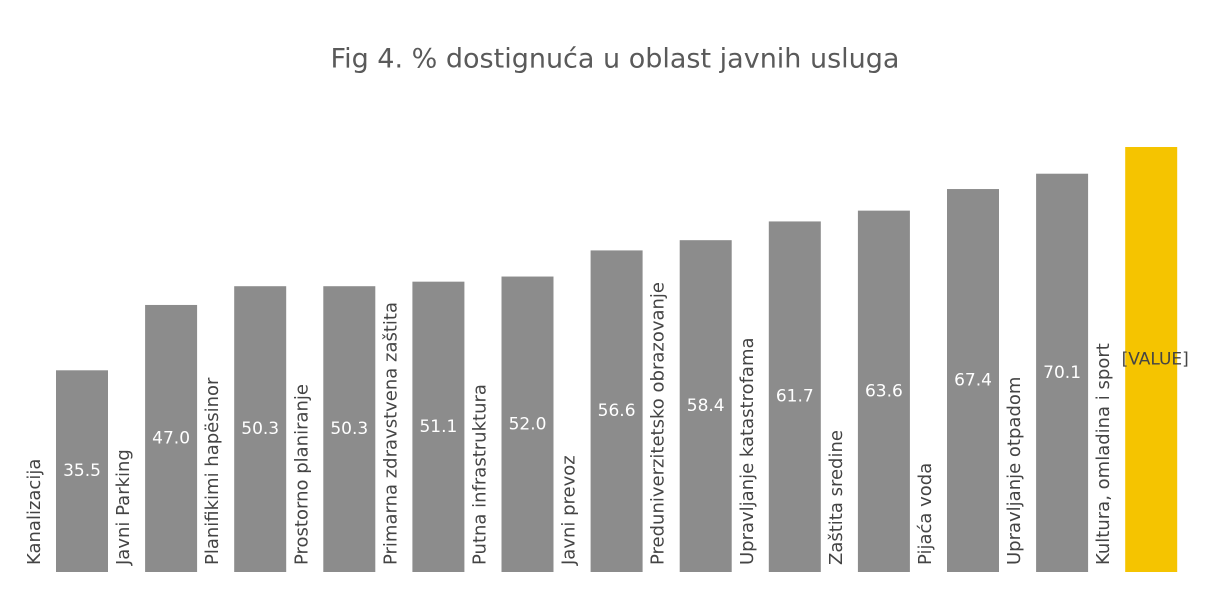 Image resolution: width=1211 pixels, height=595 pixels. Describe the element at coordinates (123, 507) in the screenshot. I see `category-label: Javni Parking` at that location.